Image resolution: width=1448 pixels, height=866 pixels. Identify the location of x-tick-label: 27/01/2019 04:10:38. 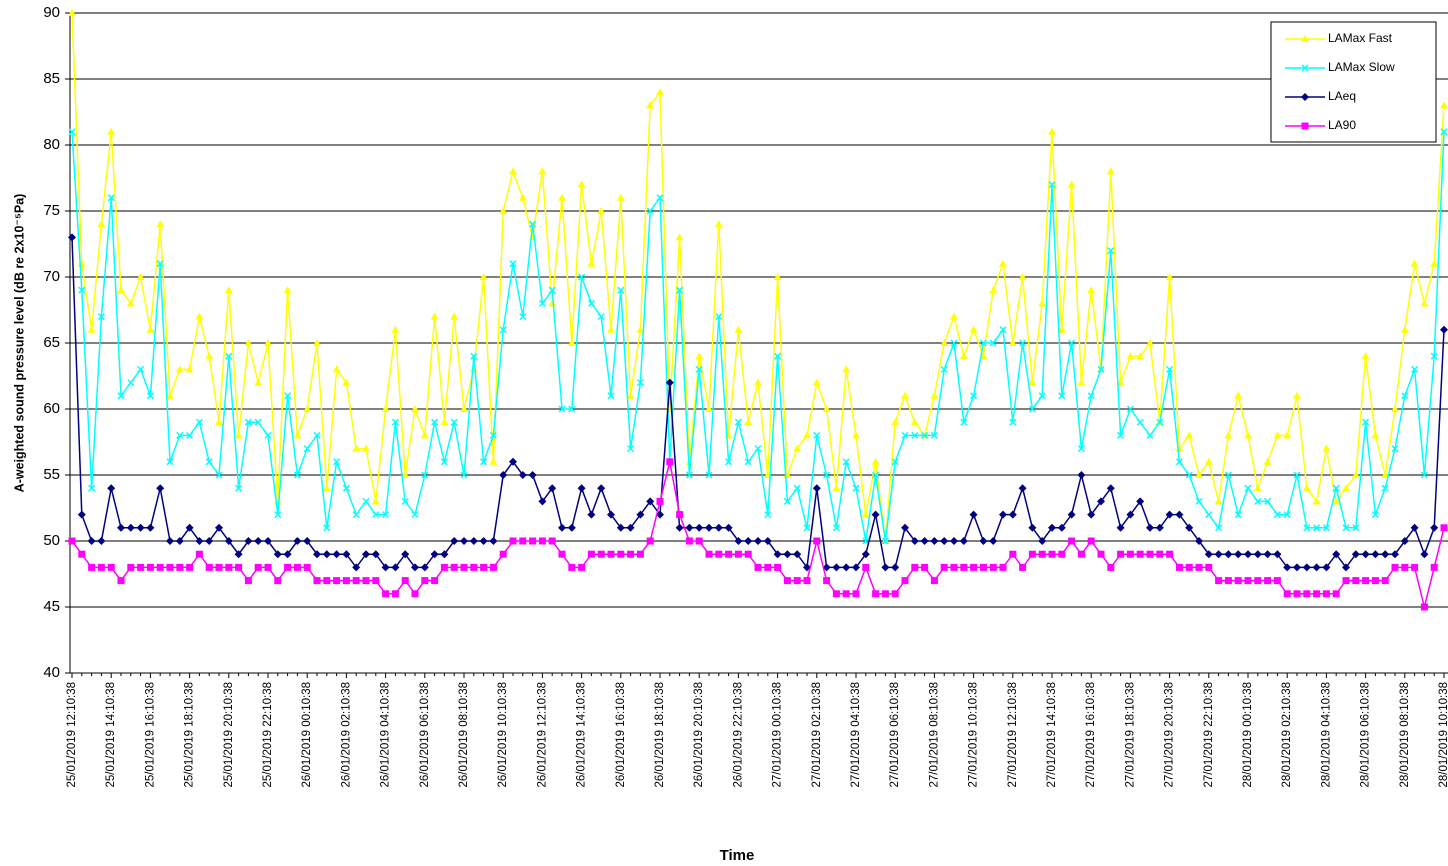
(856, 735).